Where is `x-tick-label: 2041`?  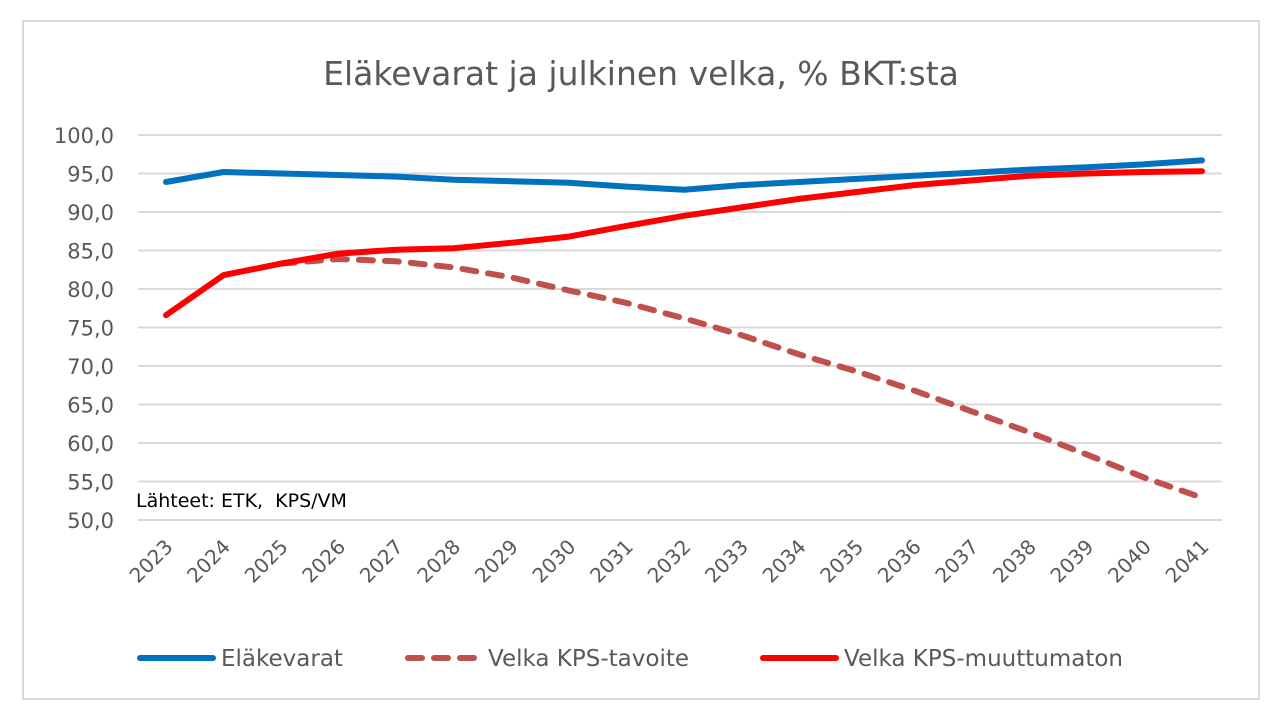 x-tick-label: 2041 is located at coordinates (1187, 561).